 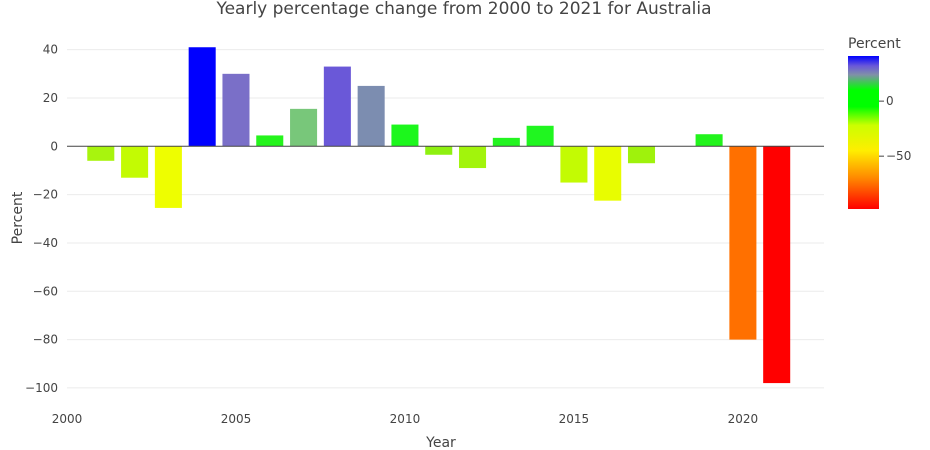 What do you see at coordinates (54, 146) in the screenshot?
I see `y-tick-label: 0` at bounding box center [54, 146].